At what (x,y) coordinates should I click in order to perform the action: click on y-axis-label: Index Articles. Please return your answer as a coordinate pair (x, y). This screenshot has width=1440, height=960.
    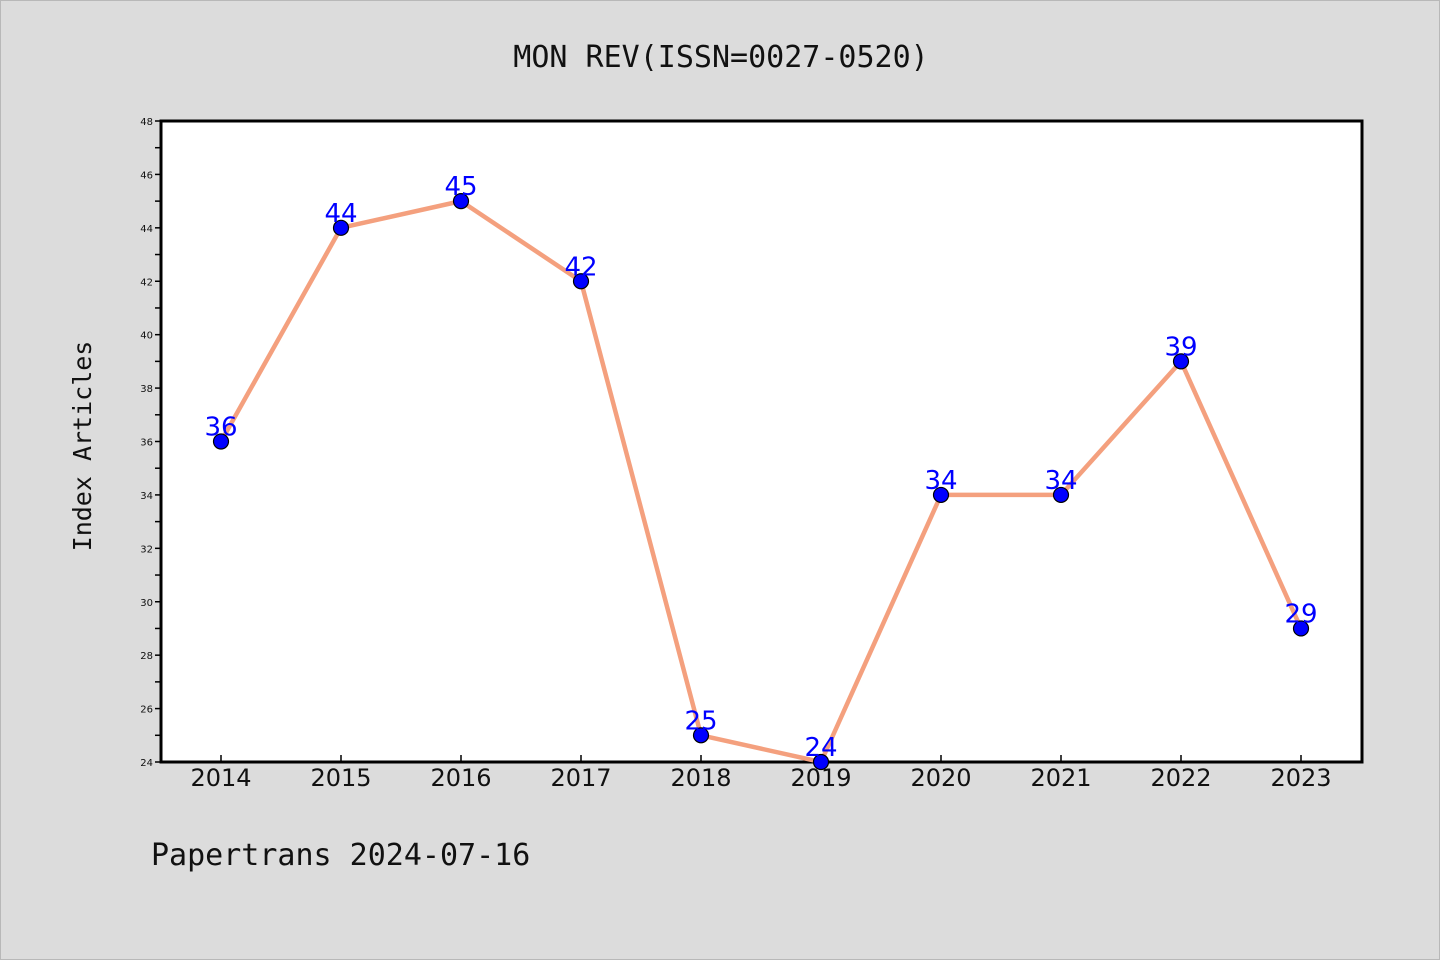
    Looking at the image, I should click on (82, 446).